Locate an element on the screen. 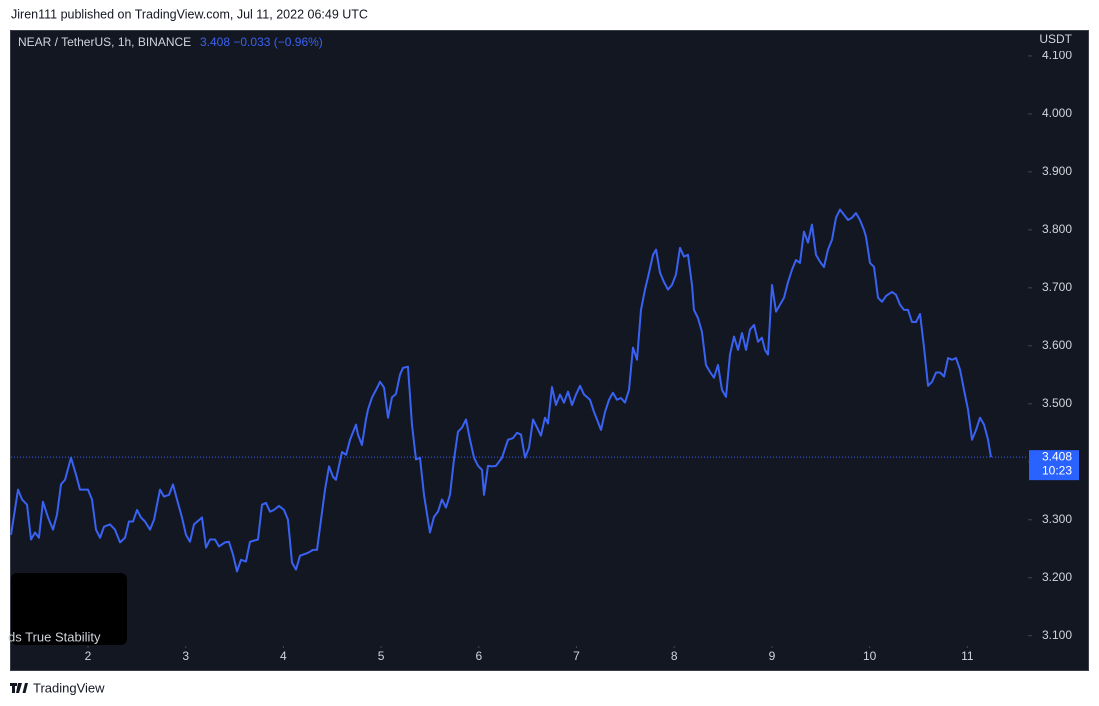  last-price-tag is located at coordinates (1054, 465).